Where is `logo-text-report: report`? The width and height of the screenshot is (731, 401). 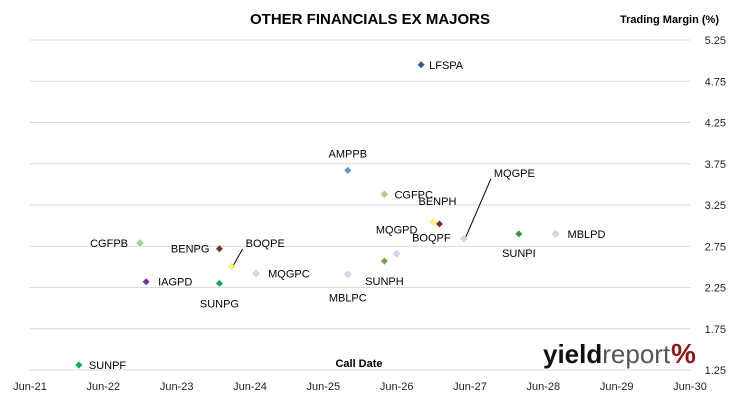 logo-text-report: report is located at coordinates (636, 354).